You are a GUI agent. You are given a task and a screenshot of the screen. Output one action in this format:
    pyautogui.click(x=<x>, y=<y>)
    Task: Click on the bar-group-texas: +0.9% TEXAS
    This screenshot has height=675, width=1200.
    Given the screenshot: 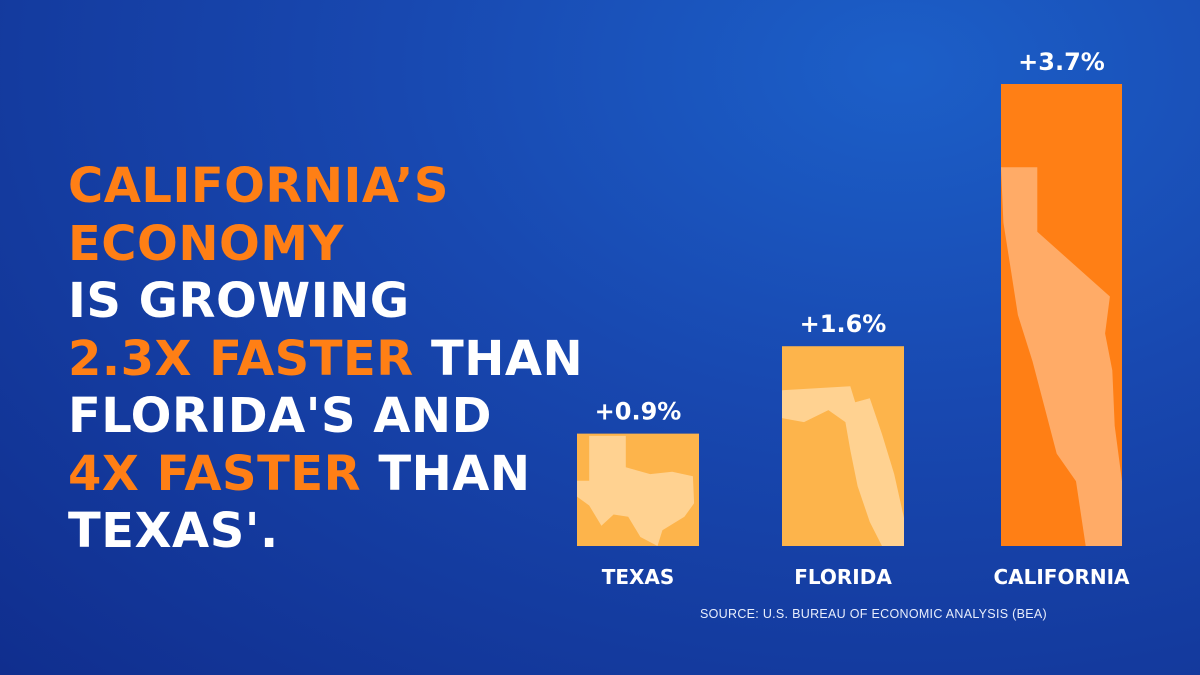 What is the action you would take?
    pyautogui.click(x=638, y=493)
    